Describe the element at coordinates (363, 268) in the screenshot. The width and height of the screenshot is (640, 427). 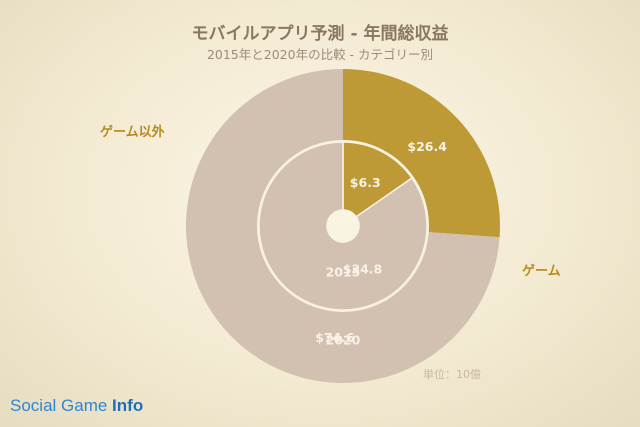
I see `value-label-2015-1: $34.8` at that location.